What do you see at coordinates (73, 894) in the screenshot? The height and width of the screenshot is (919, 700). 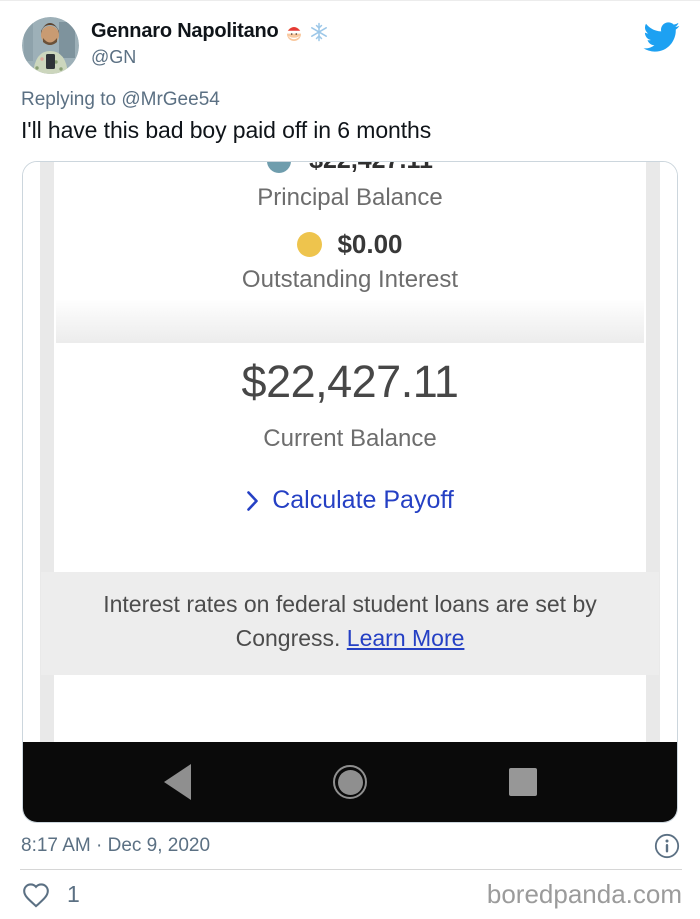 I see `like-count: 1` at bounding box center [73, 894].